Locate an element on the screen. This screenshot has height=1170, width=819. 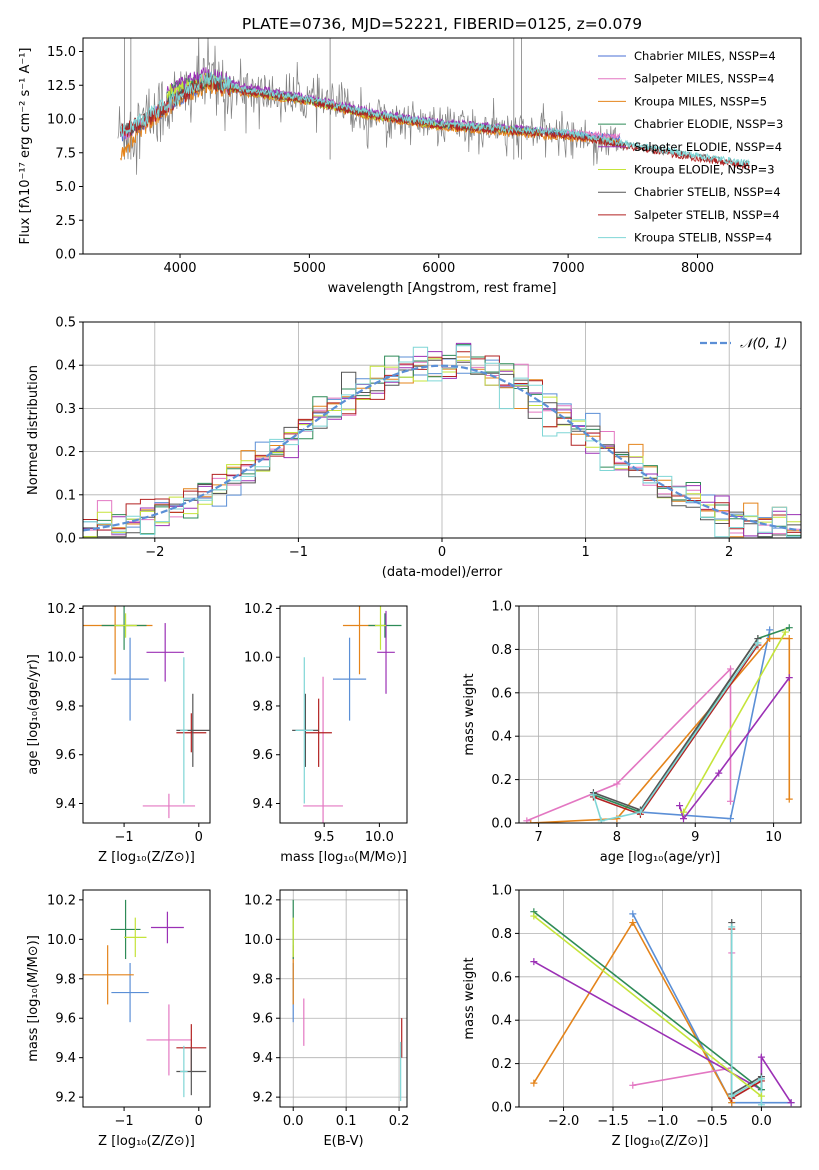
x-tick-label: 0 is located at coordinates (199, 1121).